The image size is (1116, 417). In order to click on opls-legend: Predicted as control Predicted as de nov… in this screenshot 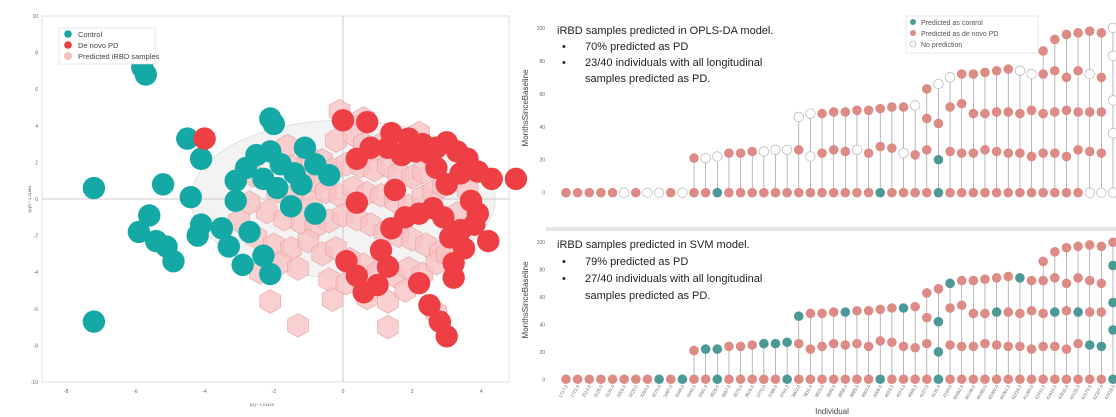, I will do `click(972, 34)`.